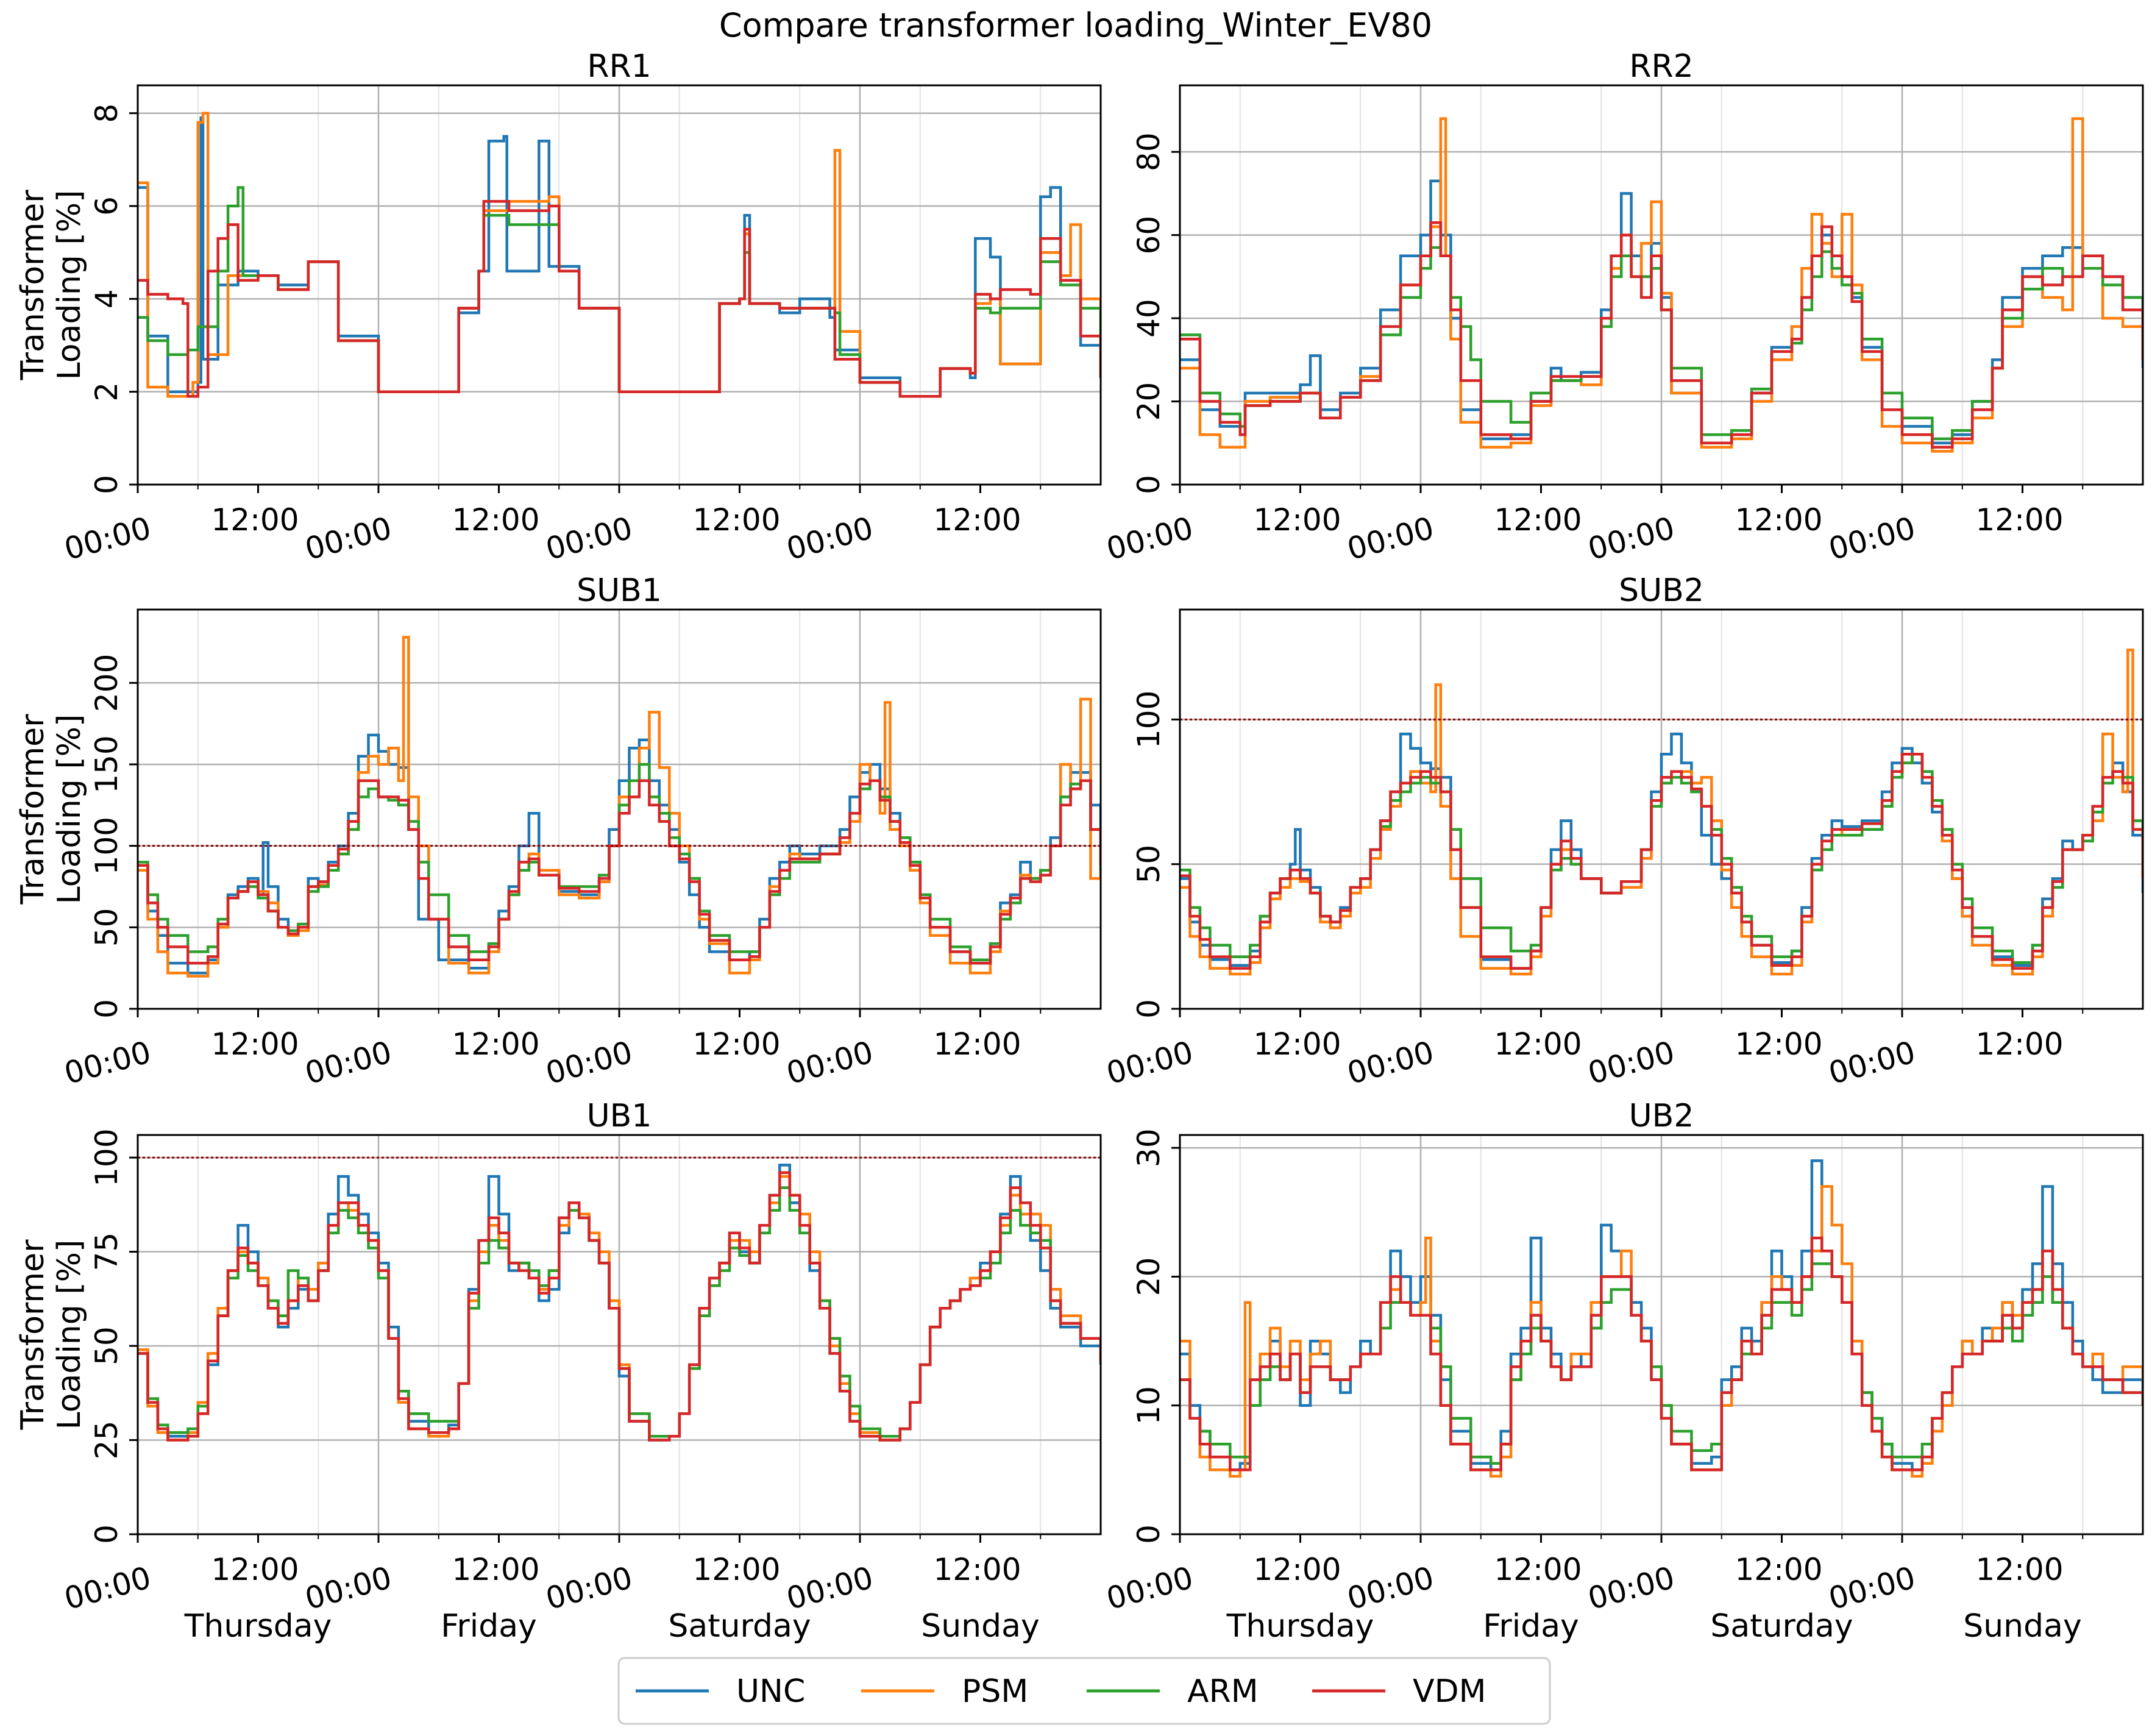 This screenshot has height=1736, width=2152. What do you see at coordinates (619, 66) in the screenshot?
I see `subplot-title: RR1` at bounding box center [619, 66].